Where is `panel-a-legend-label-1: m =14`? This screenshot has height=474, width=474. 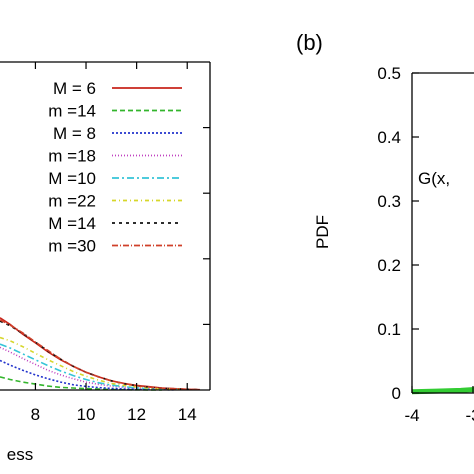
panel-a-legend-label-1: m =14 is located at coordinates (72, 111).